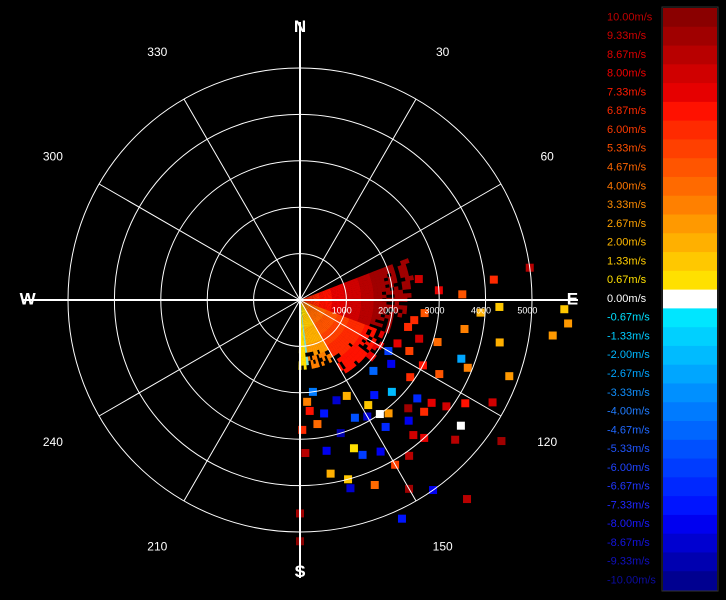  Describe the element at coordinates (242, 199) in the screenshot. I see `azimuth-spoke` at that location.